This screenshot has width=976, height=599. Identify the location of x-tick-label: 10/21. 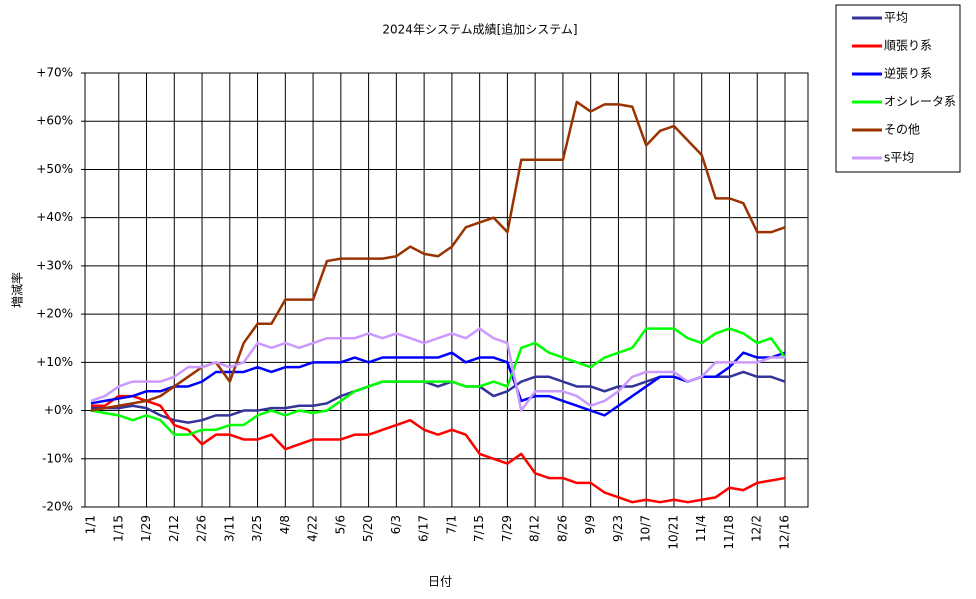
(673, 532).